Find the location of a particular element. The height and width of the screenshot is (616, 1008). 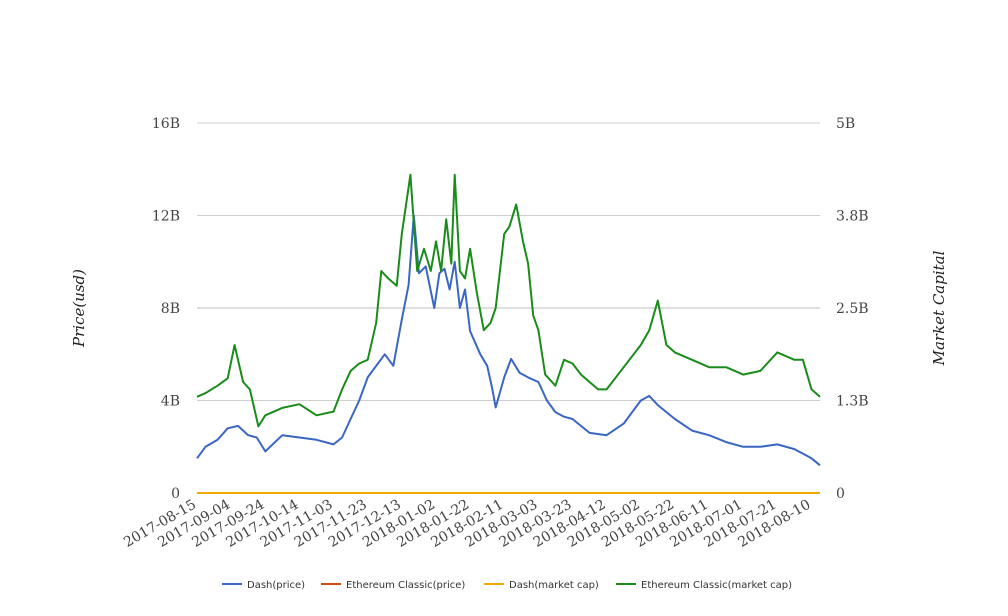

y-axis-right-ticks: 0 1.3B 2.5B 3.8B 5B is located at coordinates (852, 309).